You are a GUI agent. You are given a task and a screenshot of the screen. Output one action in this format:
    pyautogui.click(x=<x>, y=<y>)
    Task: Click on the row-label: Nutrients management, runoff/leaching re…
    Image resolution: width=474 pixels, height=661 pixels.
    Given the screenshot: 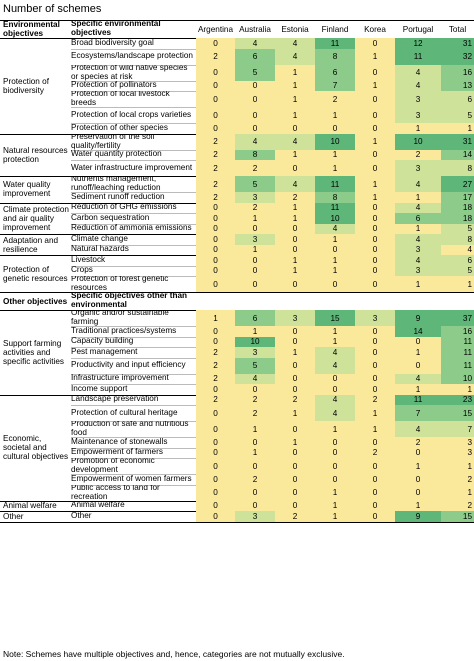 What is the action you would take?
    pyautogui.click(x=116, y=184)
    